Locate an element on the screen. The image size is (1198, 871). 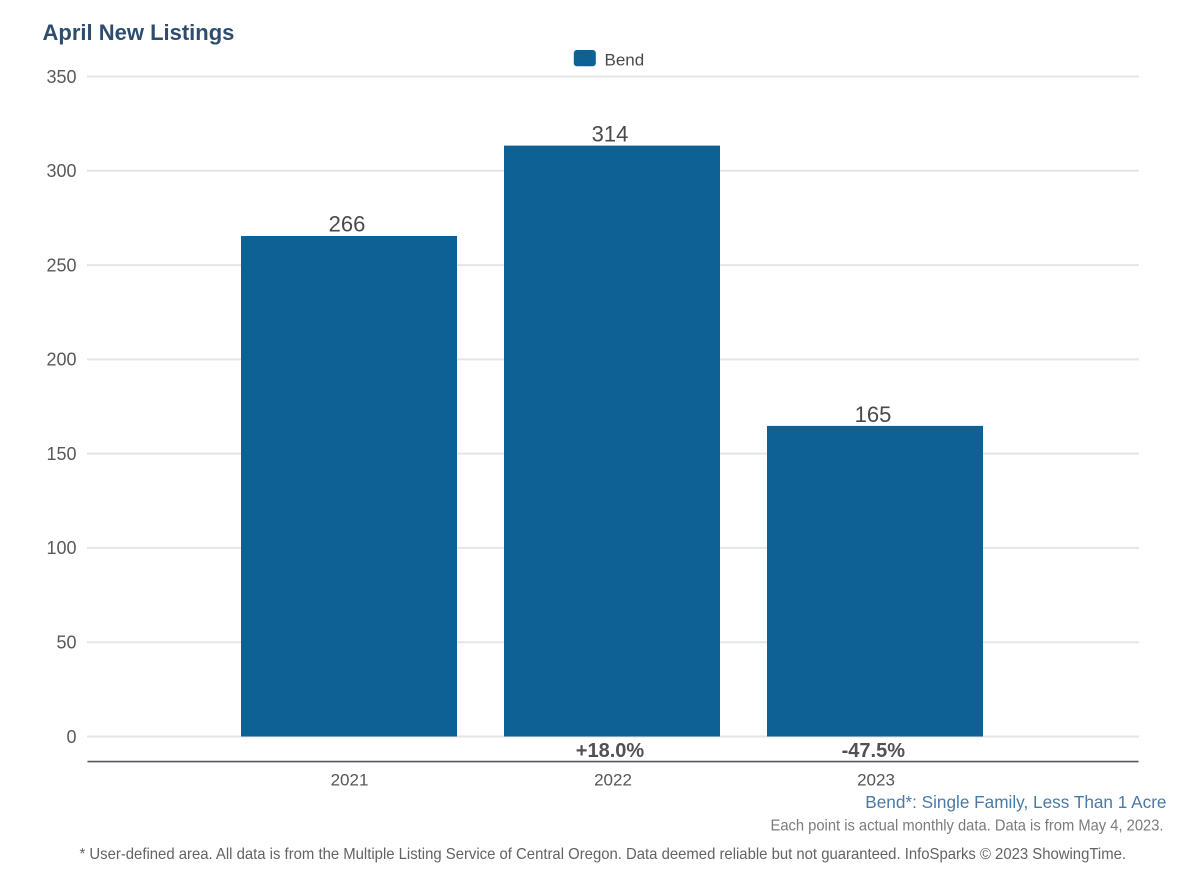
svg-text: 150 is located at coordinates (61, 454).